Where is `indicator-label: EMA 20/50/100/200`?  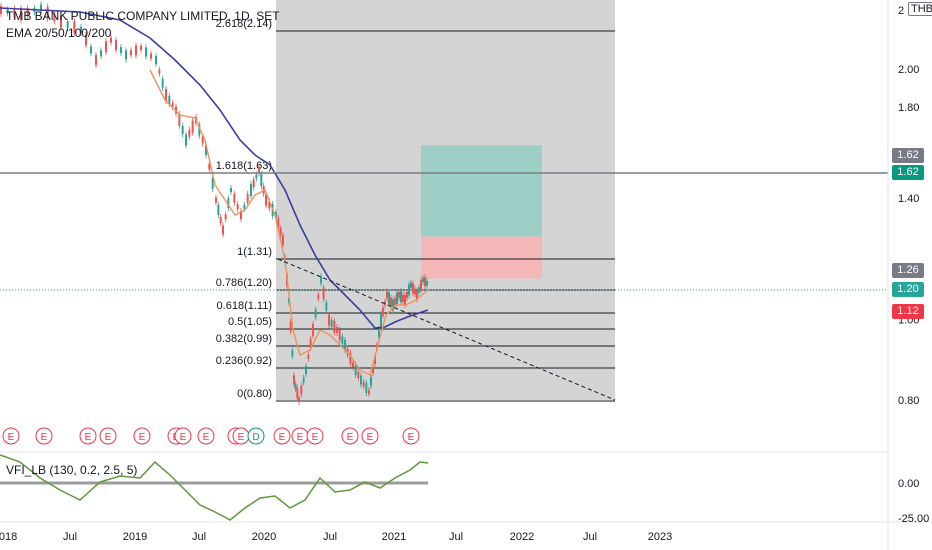 indicator-label: EMA 20/50/100/200 is located at coordinates (143, 33).